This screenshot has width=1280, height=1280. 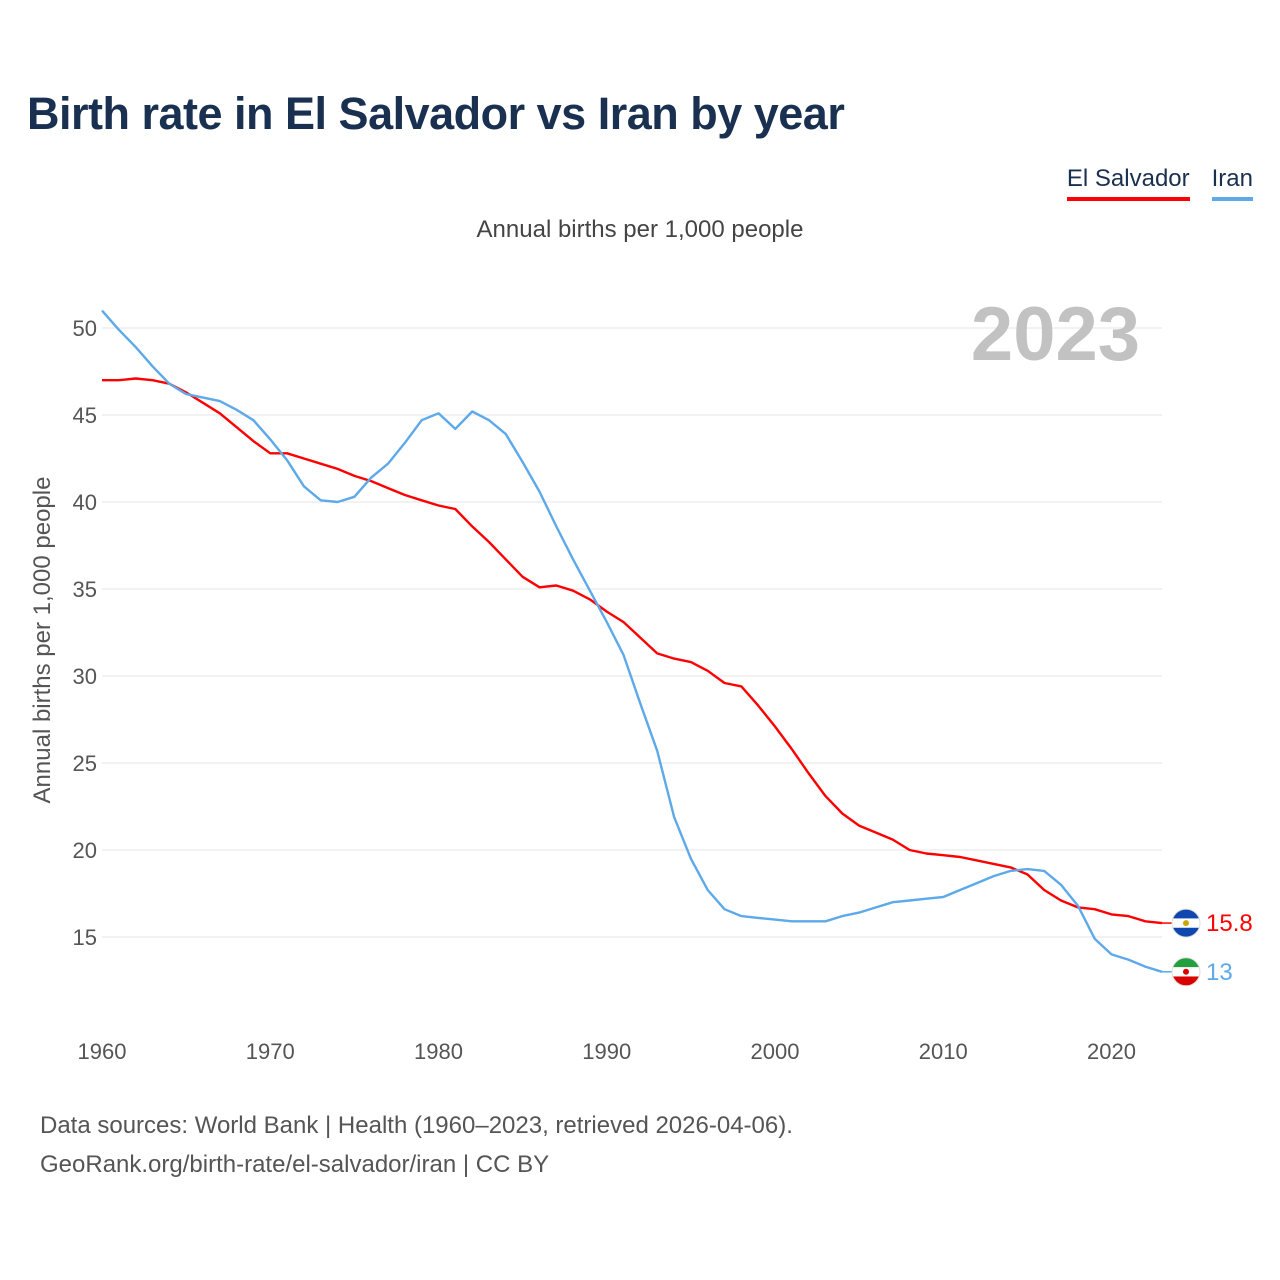 What do you see at coordinates (775, 1051) in the screenshot?
I see `x-tick-label: 2000` at bounding box center [775, 1051].